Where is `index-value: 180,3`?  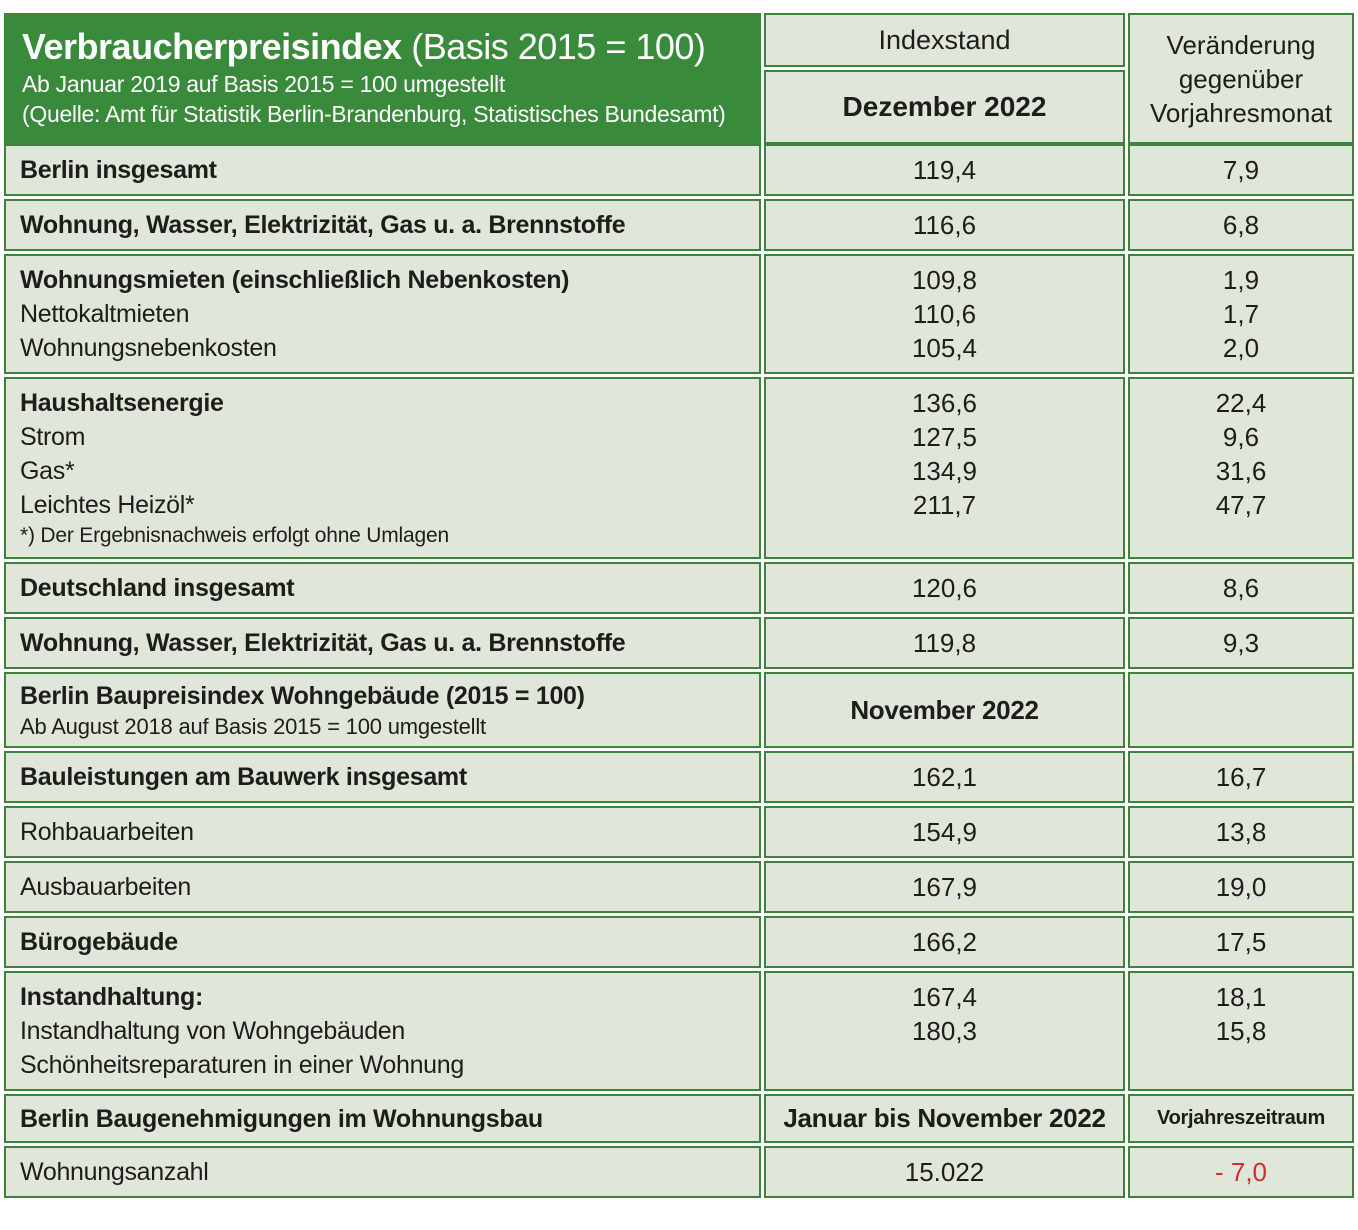 index-value: 180,3 is located at coordinates (944, 1031).